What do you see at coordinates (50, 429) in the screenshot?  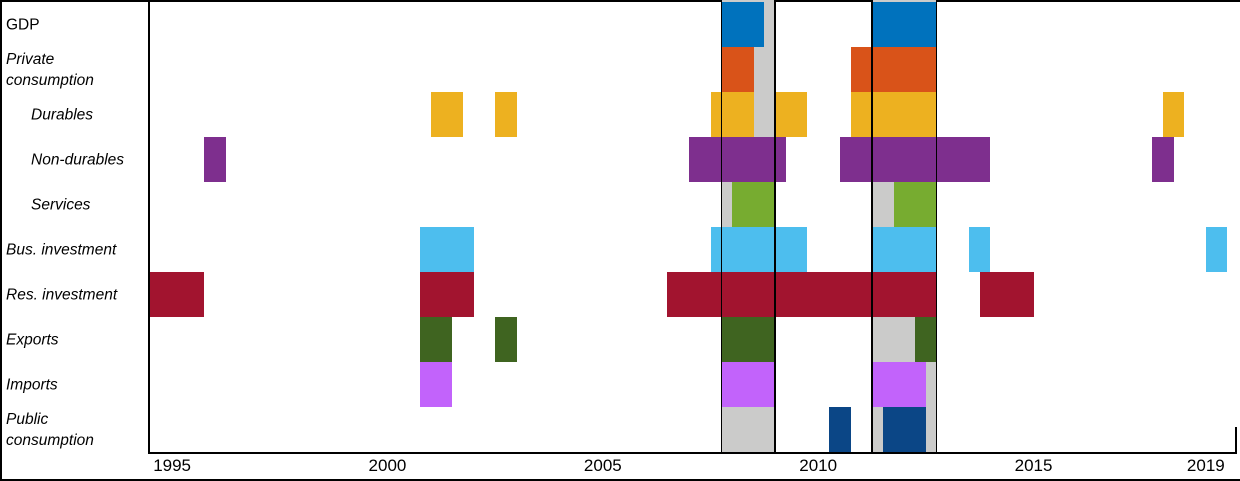 I see `row-label-public-consumption: Public consumption` at bounding box center [50, 429].